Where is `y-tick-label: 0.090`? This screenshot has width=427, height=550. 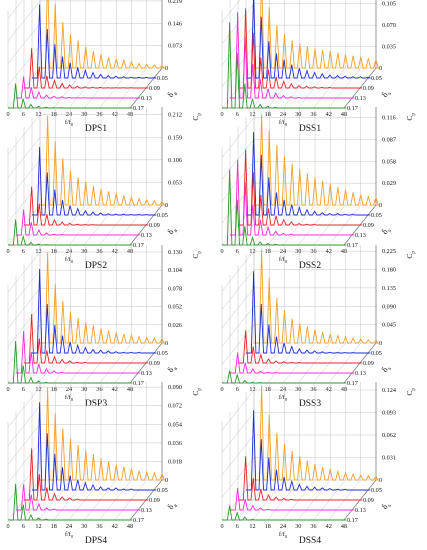
y-tick-label: 0.090 is located at coordinates (175, 387).